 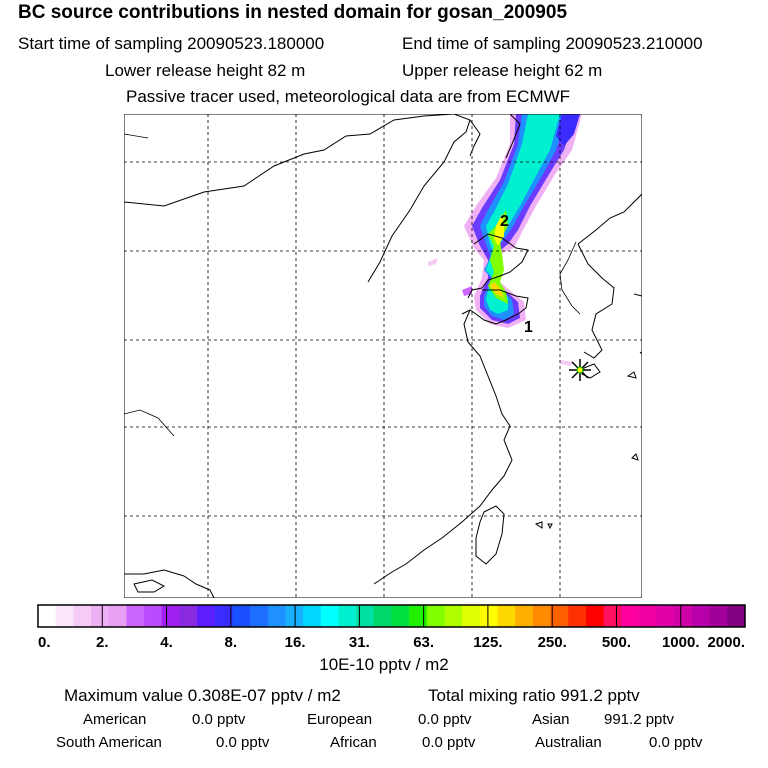 I want to click on colorbar-tick-label: 2., so click(x=102, y=642).